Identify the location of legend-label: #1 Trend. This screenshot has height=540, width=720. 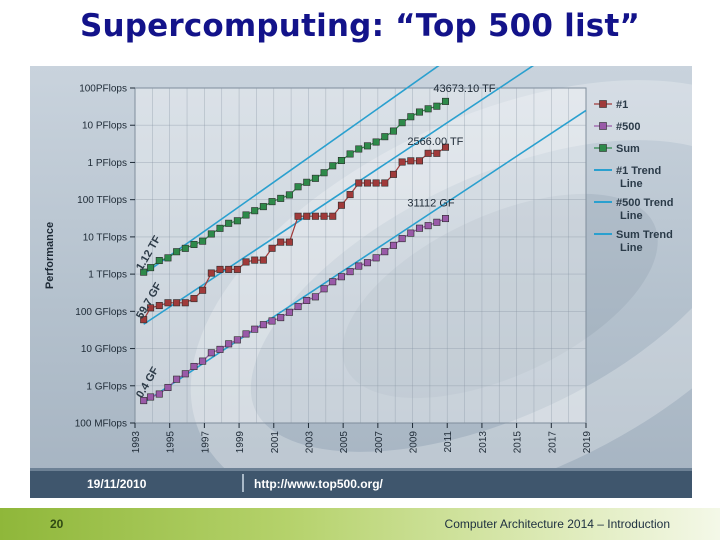
(638, 171).